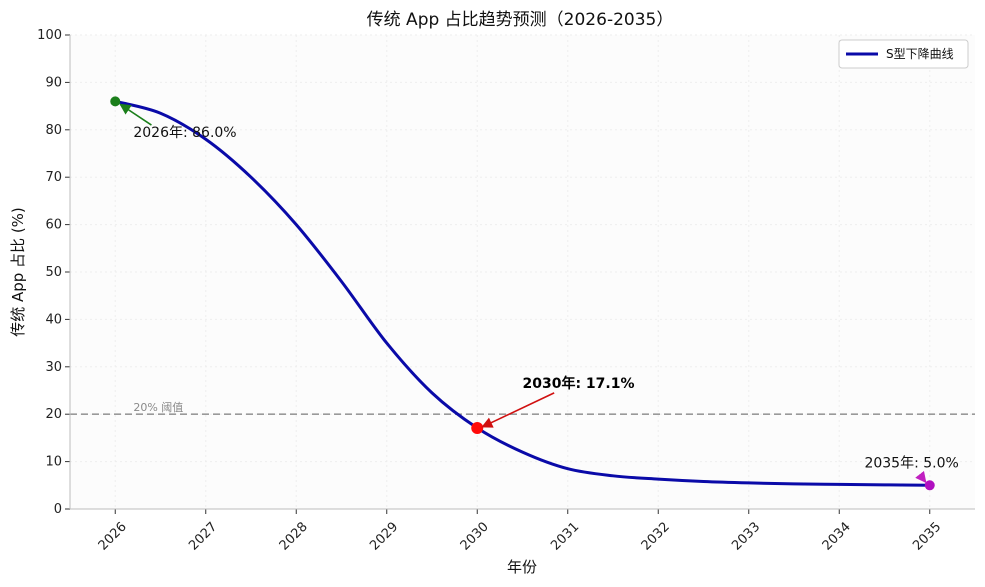  I want to click on y-tick-label: 20, so click(53, 414).